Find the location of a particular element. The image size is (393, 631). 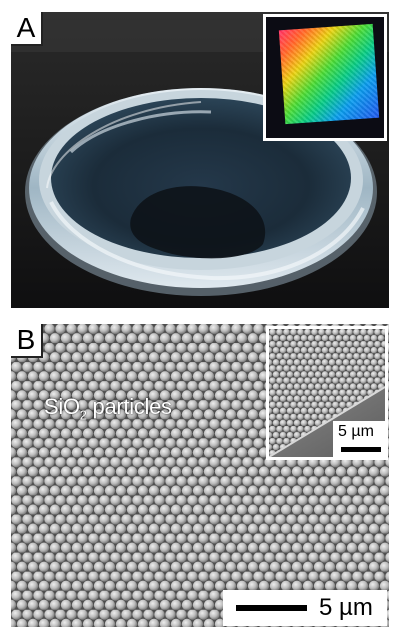

main-scale-bar: 5 µm is located at coordinates (305, 608).